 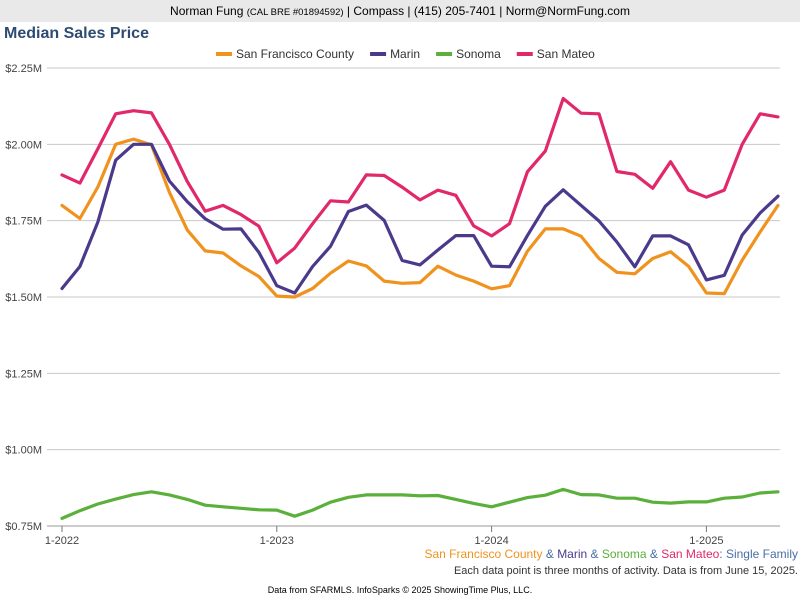 What do you see at coordinates (572, 554) in the screenshot?
I see `caption-part: Marin` at bounding box center [572, 554].